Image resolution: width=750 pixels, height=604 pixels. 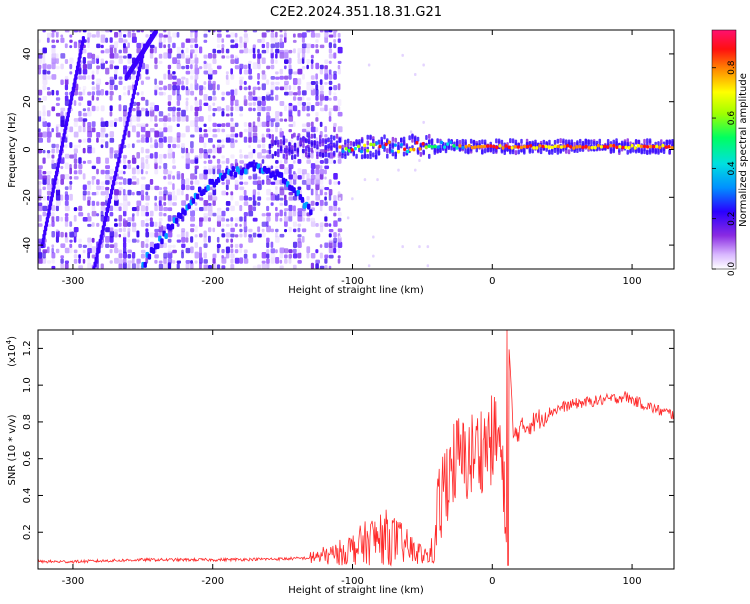 I want to click on colorbar-gradient, so click(x=724, y=149).